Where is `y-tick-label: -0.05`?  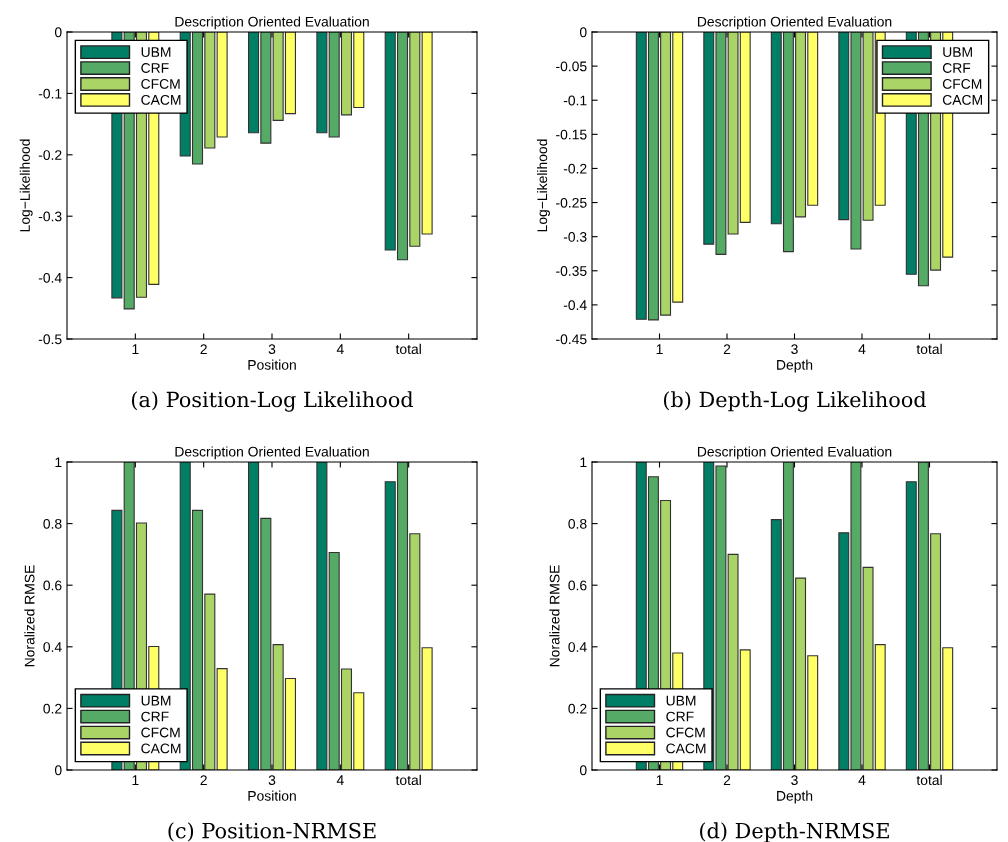 y-tick-label: -0.05 is located at coordinates (571, 66).